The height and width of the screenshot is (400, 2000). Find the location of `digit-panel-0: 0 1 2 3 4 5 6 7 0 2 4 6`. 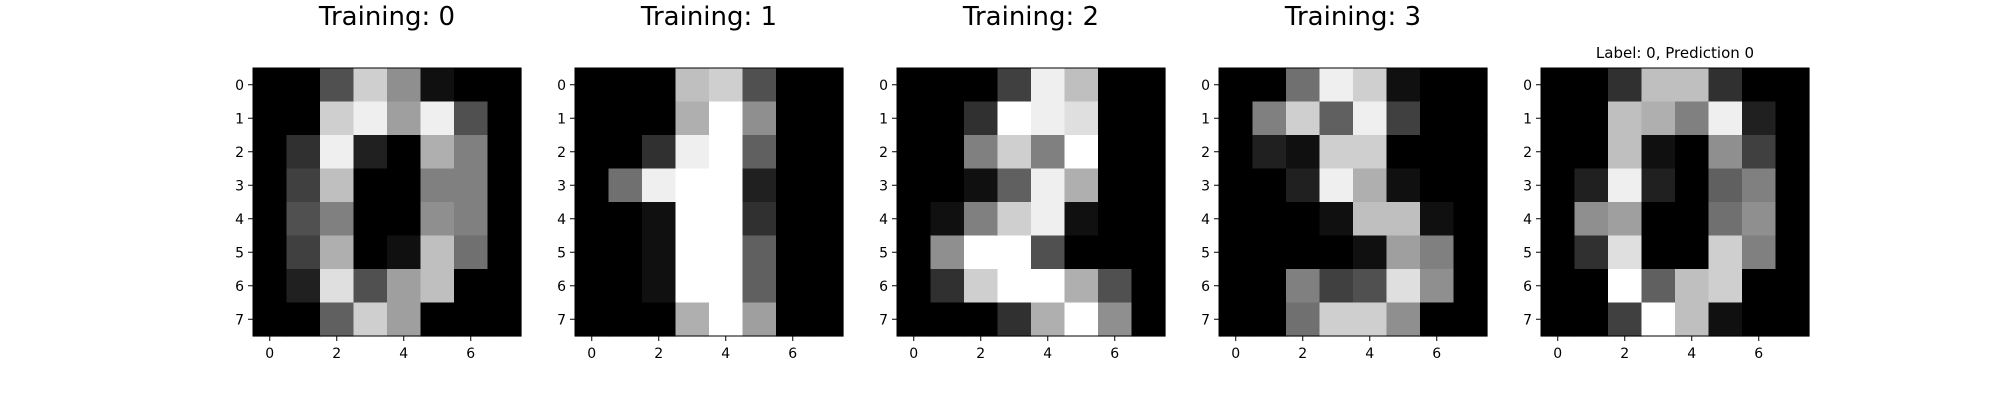

digit-panel-0: 0 1 2 3 4 5 6 7 0 2 4 6 is located at coordinates (378, 214).